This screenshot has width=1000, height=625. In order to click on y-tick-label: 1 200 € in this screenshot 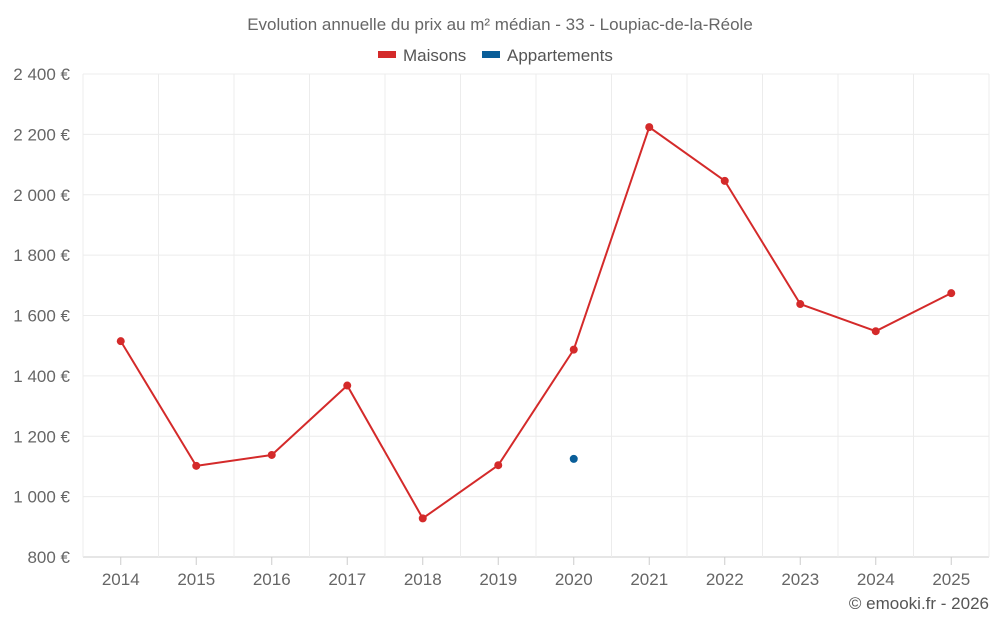, I will do `click(41, 436)`.